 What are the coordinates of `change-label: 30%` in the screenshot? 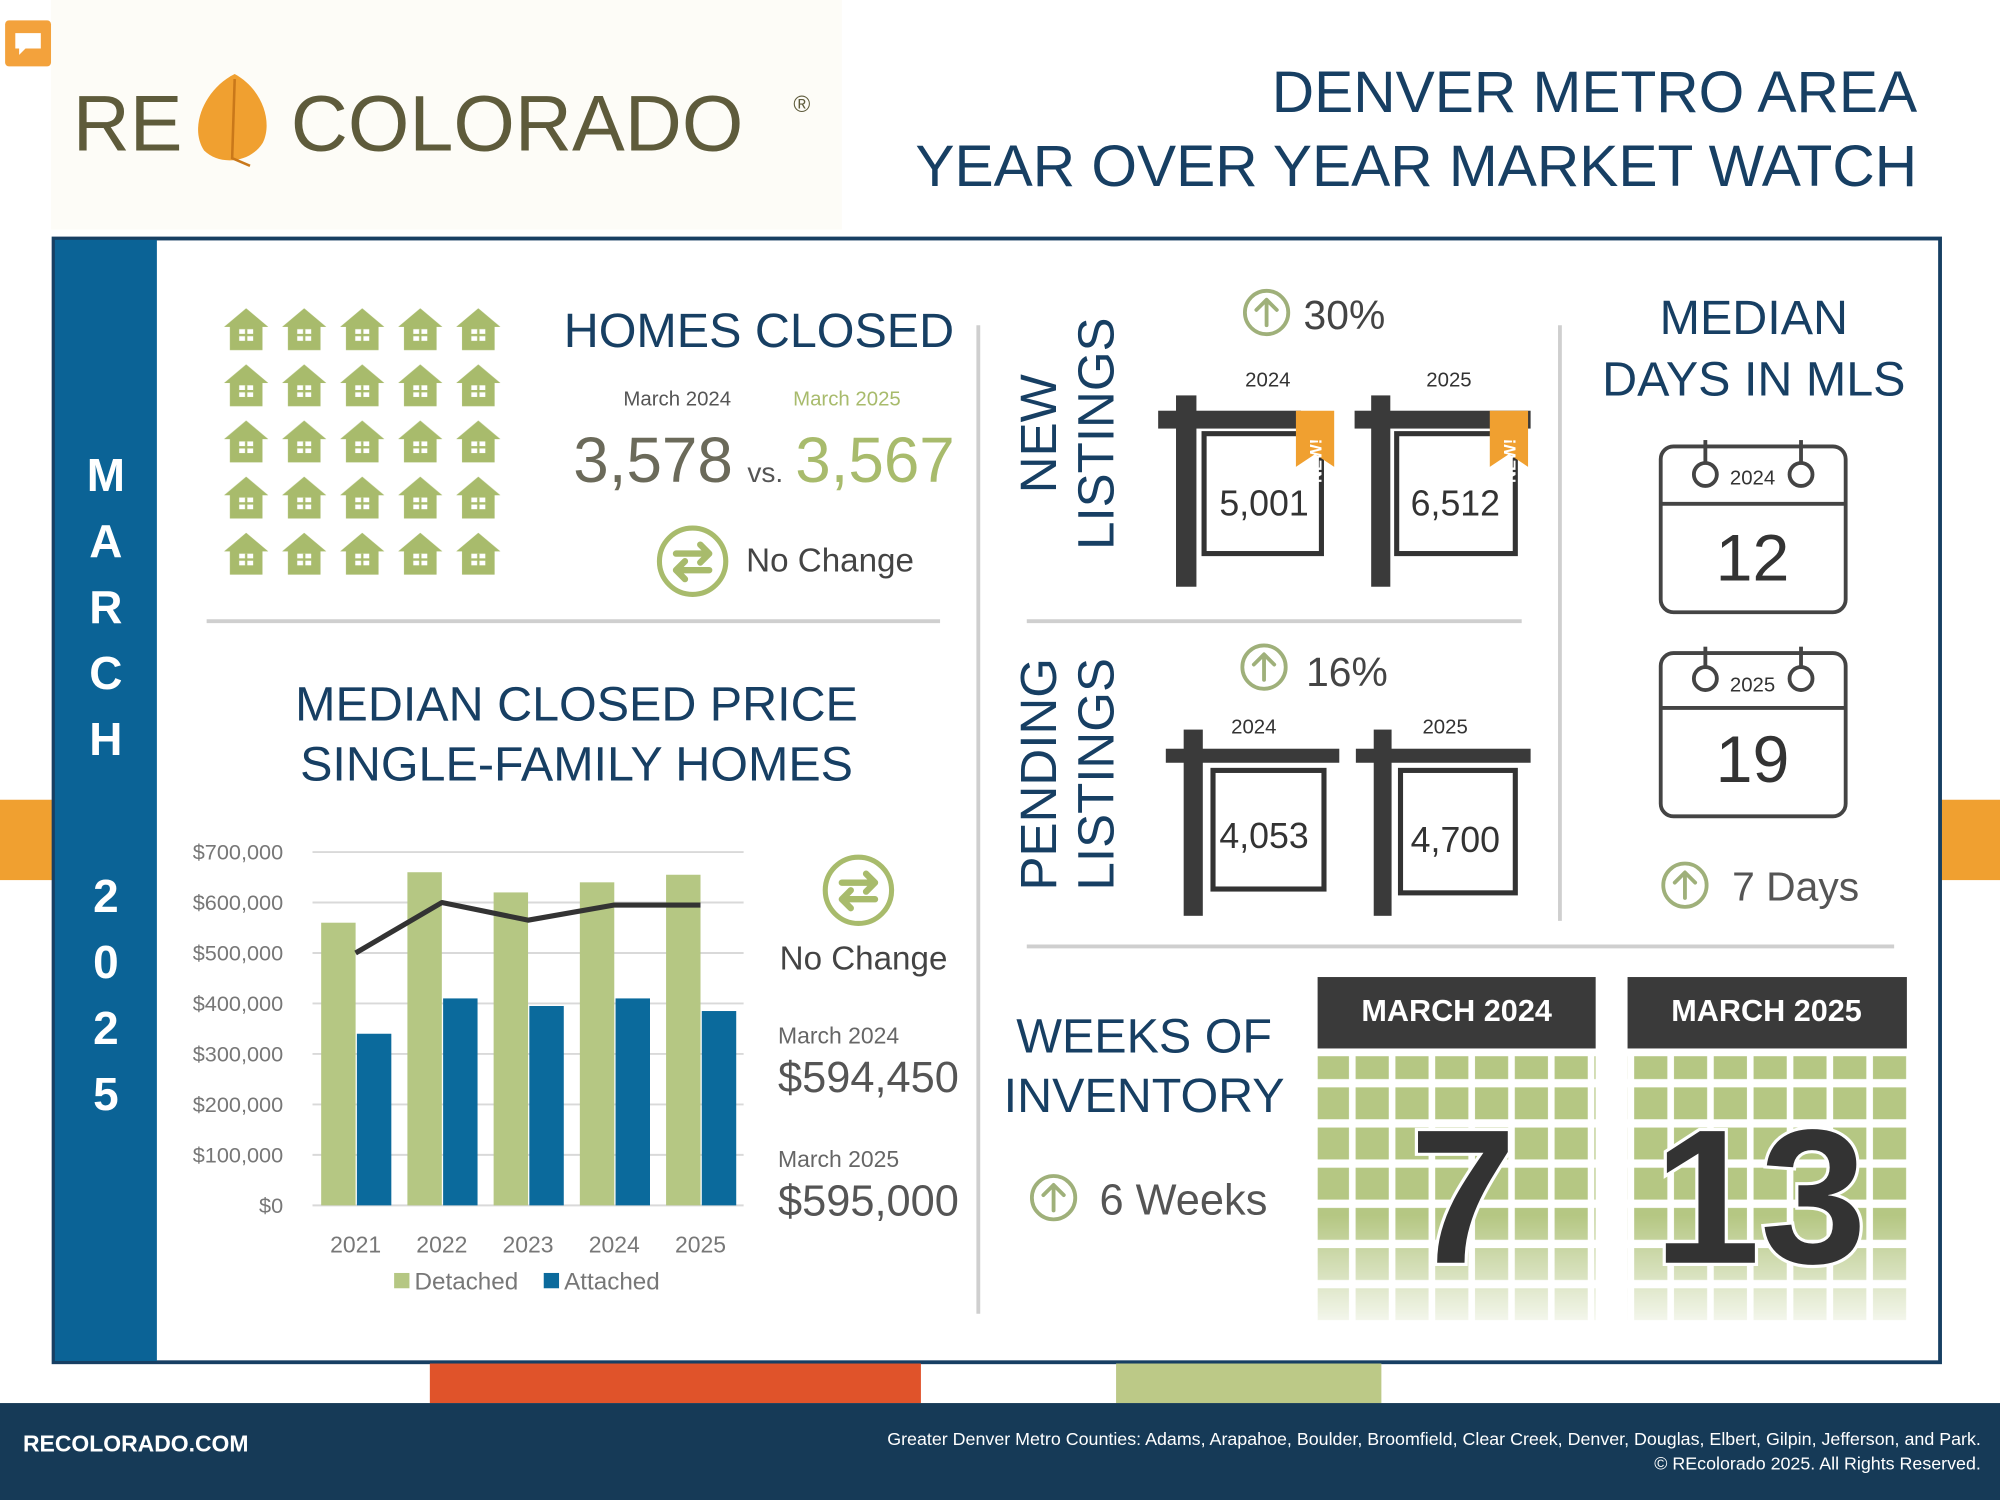 It's located at (1345, 315).